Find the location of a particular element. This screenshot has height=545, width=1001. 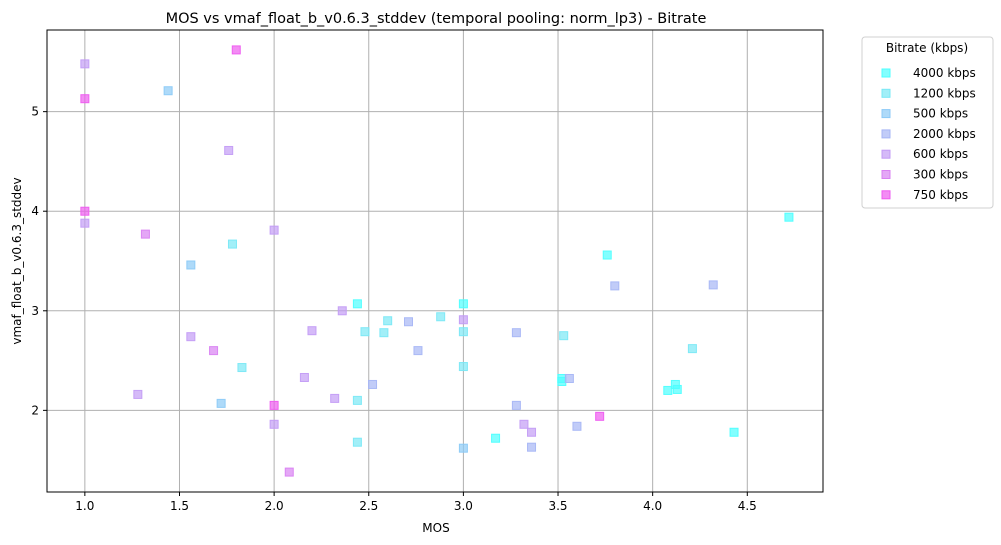

legend-label: 500 kbps is located at coordinates (940, 114).